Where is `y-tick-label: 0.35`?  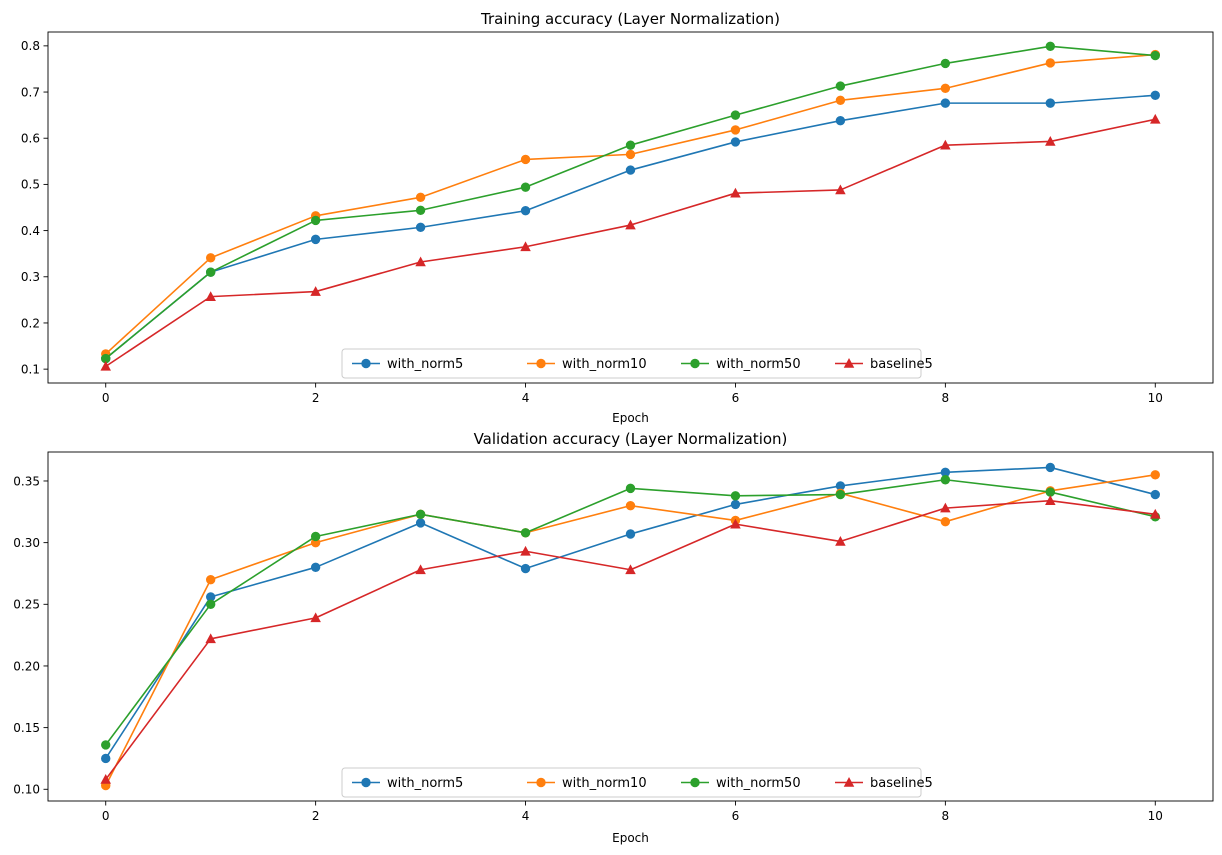 y-tick-label: 0.35 is located at coordinates (26, 481).